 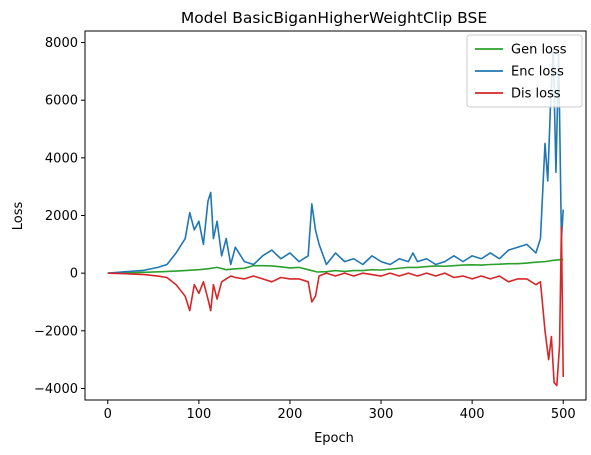 I want to click on x-tick-label: 500, so click(x=563, y=414).